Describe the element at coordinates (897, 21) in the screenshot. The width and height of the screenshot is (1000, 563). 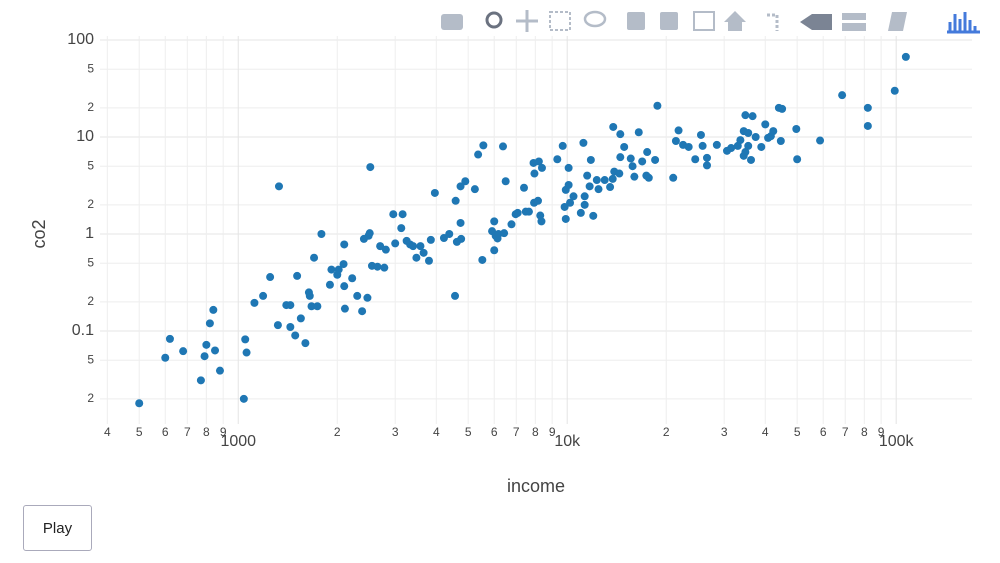
I see `editor-icon` at that location.